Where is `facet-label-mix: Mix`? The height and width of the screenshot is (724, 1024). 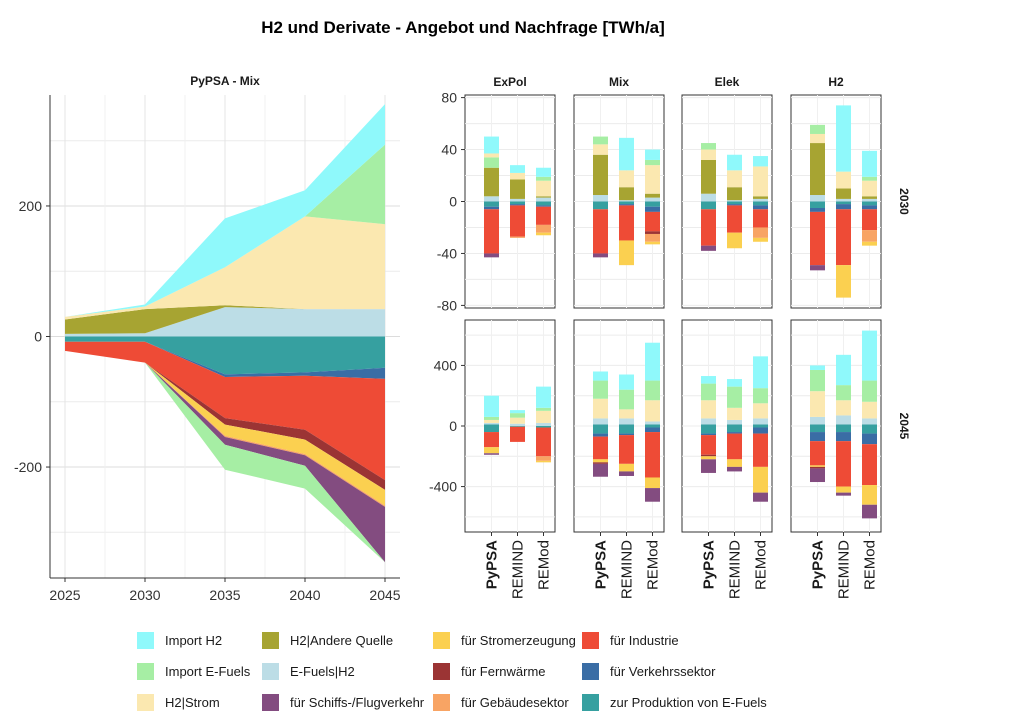 facet-label-mix: Mix is located at coordinates (619, 82).